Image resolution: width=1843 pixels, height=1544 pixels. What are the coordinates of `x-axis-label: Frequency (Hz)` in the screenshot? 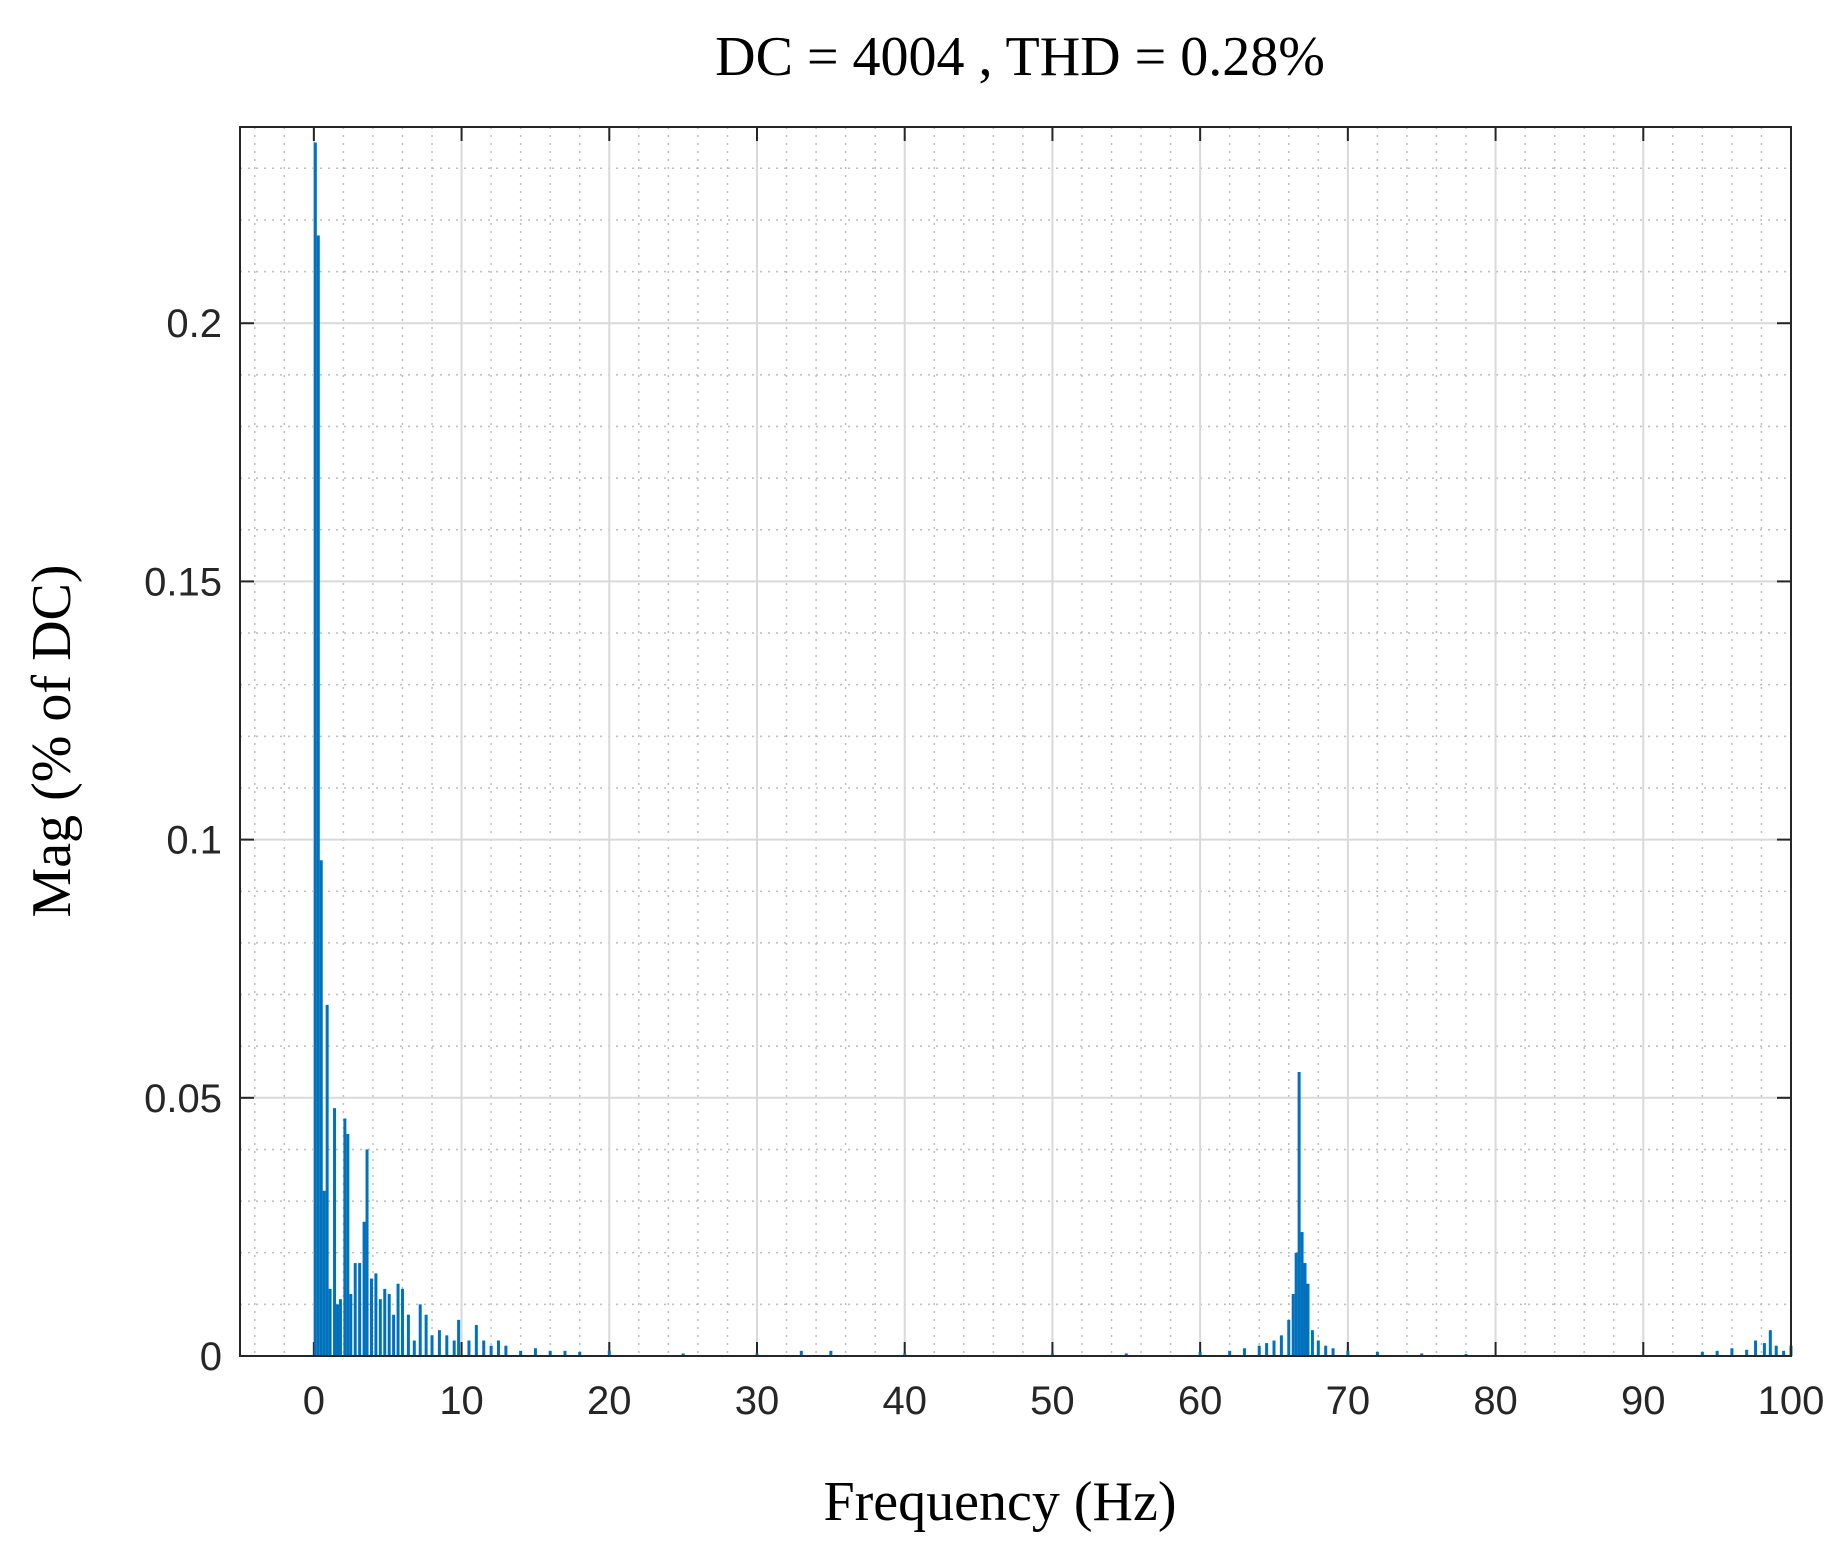 It's located at (1000, 1502).